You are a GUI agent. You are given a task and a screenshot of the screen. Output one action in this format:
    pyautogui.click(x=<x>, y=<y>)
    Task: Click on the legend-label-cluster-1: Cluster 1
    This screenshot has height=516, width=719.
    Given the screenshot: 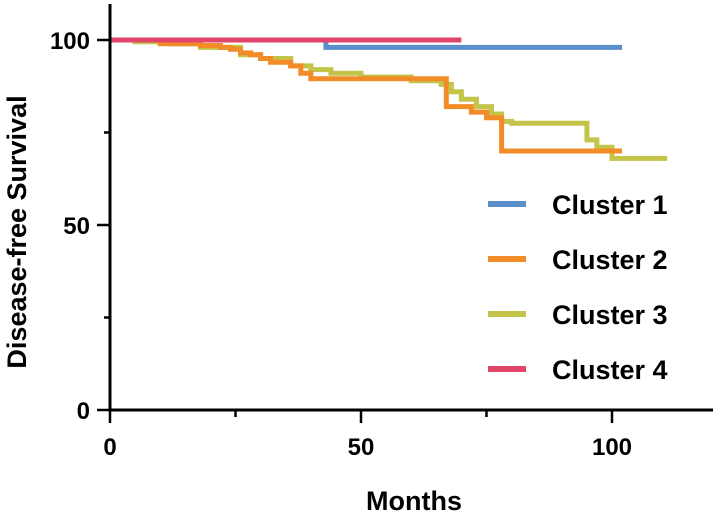 What is the action you would take?
    pyautogui.click(x=610, y=205)
    